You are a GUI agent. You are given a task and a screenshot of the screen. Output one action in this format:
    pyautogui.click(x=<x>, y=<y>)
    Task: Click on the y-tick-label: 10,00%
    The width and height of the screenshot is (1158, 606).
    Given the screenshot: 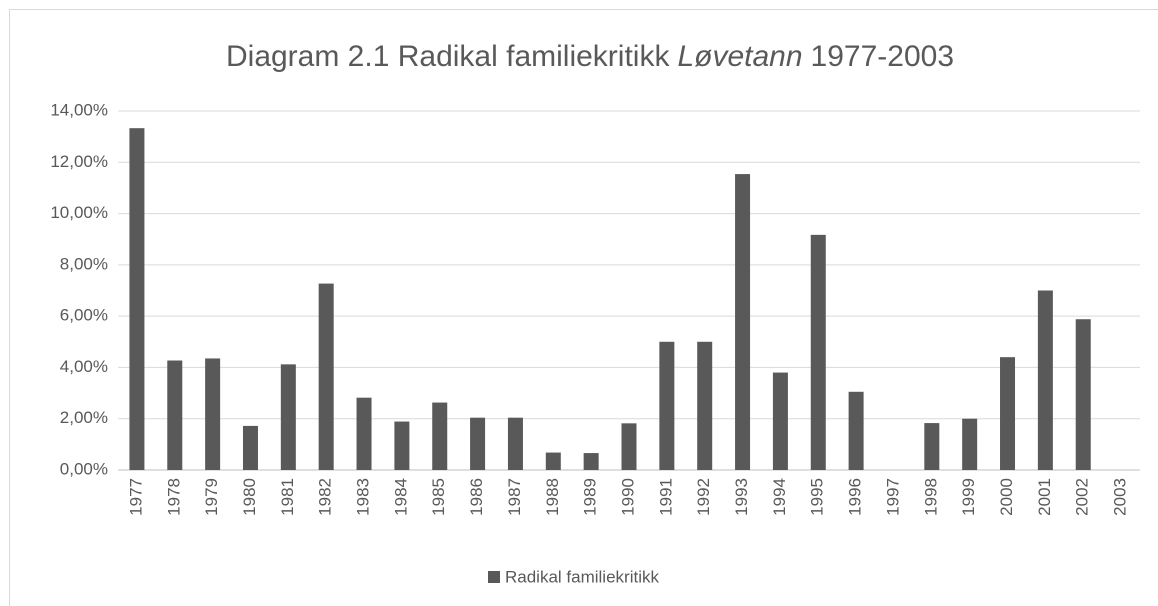 What is the action you would take?
    pyautogui.click(x=79, y=212)
    